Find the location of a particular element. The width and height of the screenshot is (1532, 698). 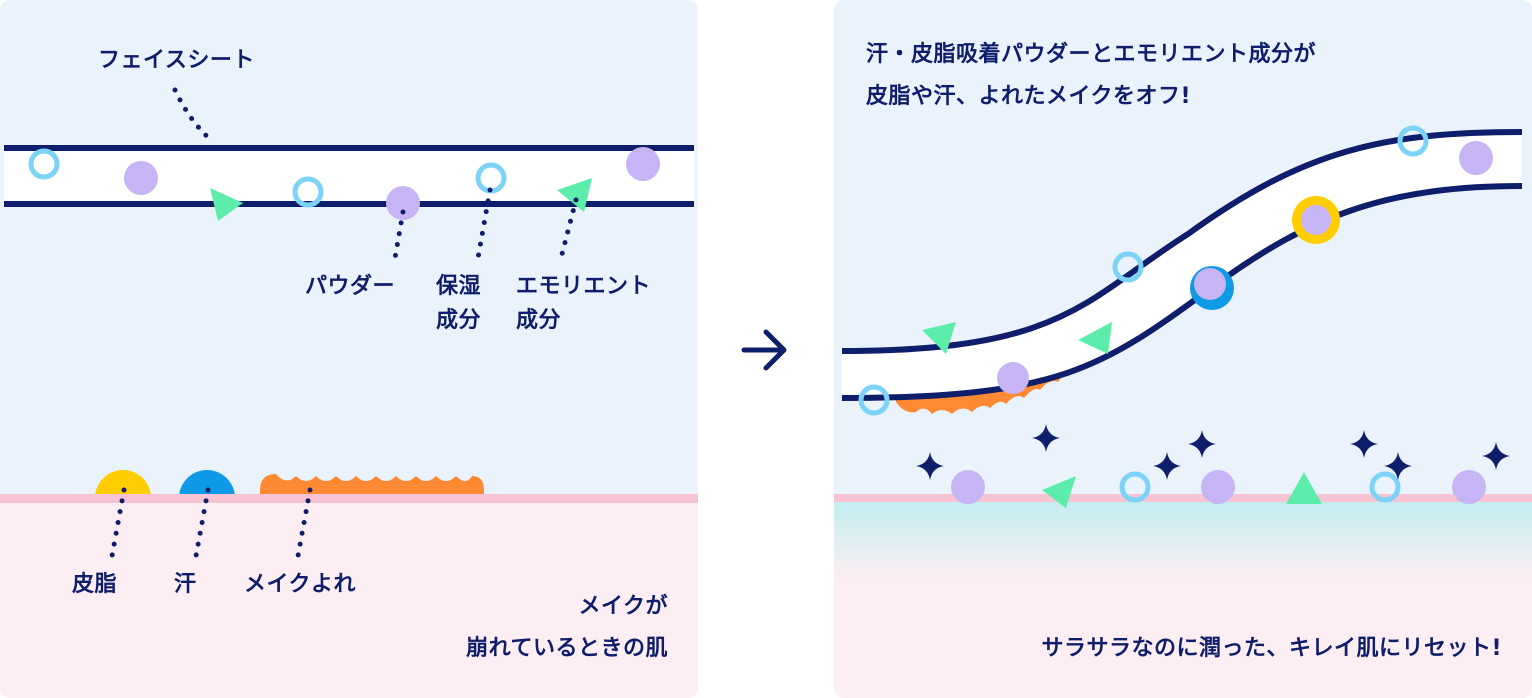

powder-label: パウダー is located at coordinates (350, 286).